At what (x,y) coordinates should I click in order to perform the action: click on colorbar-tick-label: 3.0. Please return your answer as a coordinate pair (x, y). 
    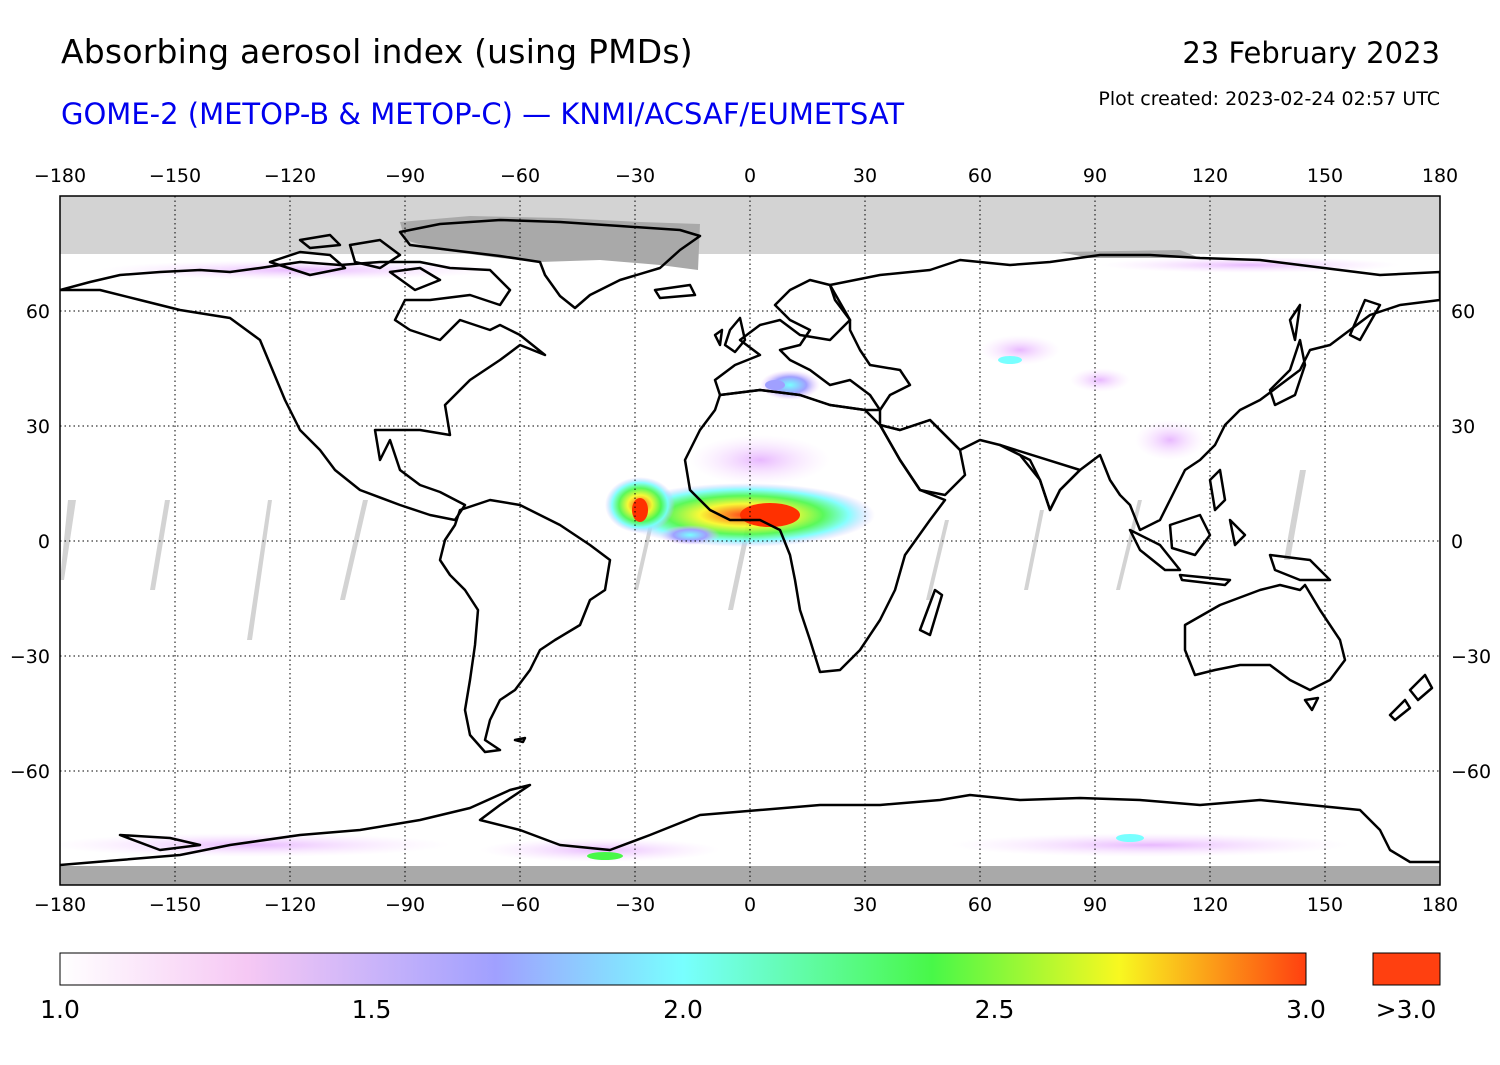
    Looking at the image, I should click on (1306, 1009).